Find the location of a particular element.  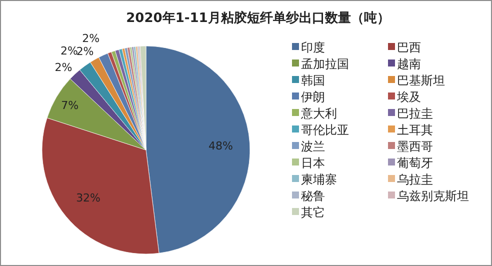

legend-label: 哥伦比亚 is located at coordinates (325, 130).